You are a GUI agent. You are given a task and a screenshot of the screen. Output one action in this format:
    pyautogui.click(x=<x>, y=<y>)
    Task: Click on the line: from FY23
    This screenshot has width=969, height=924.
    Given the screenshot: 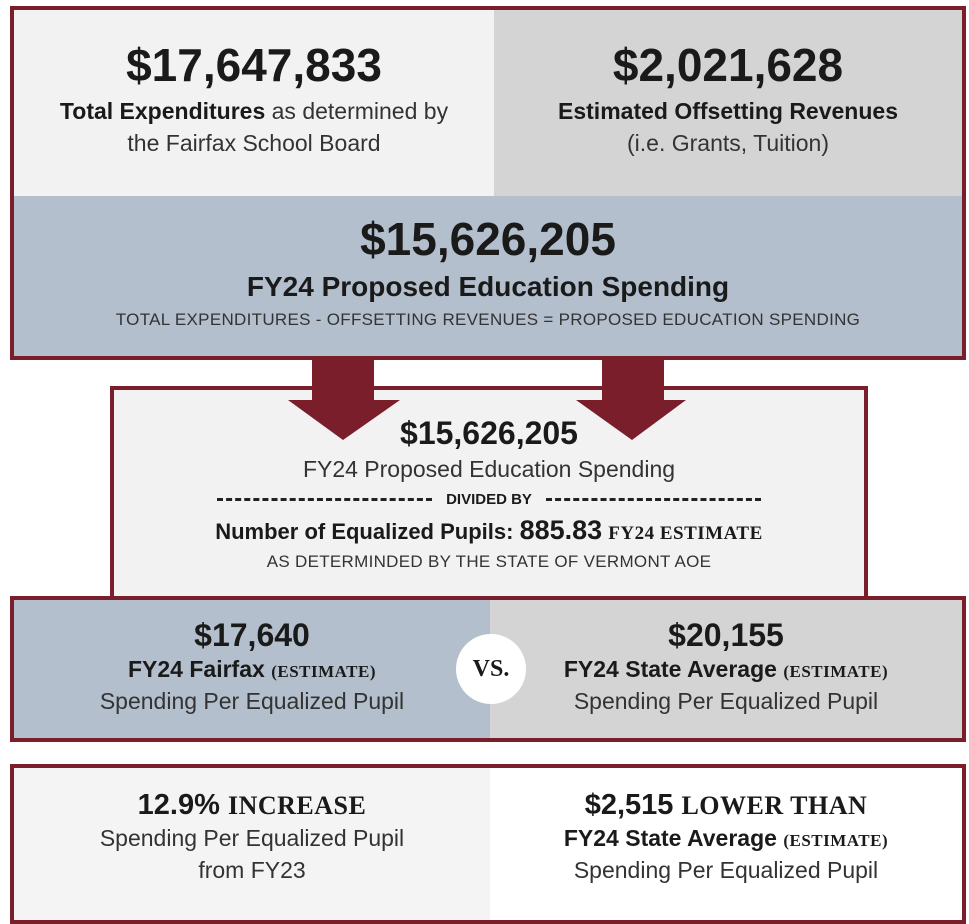 What is the action you would take?
    pyautogui.click(x=252, y=870)
    